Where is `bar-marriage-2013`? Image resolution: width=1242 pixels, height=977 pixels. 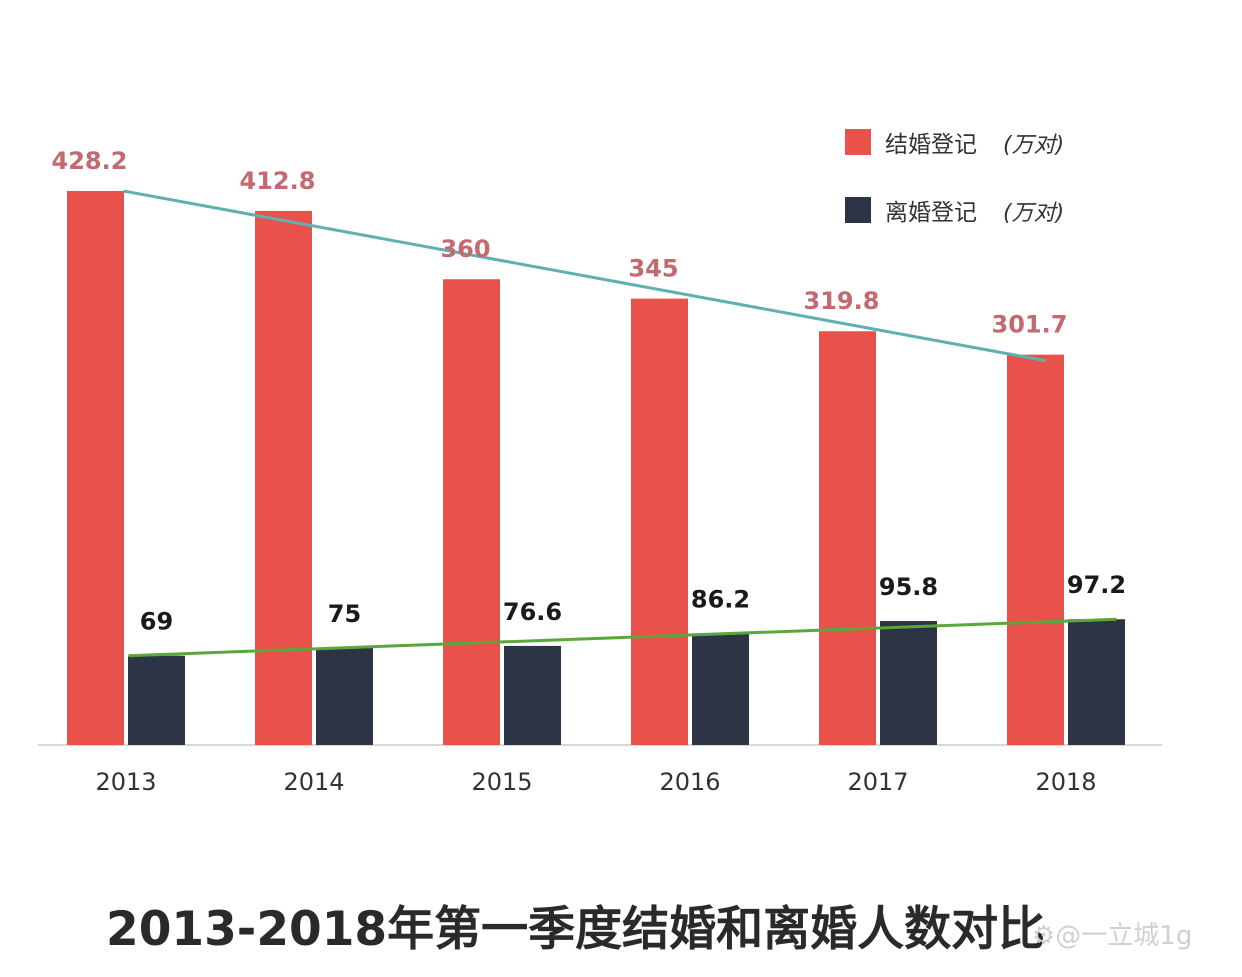
bar-marriage-2013 is located at coordinates (95, 468).